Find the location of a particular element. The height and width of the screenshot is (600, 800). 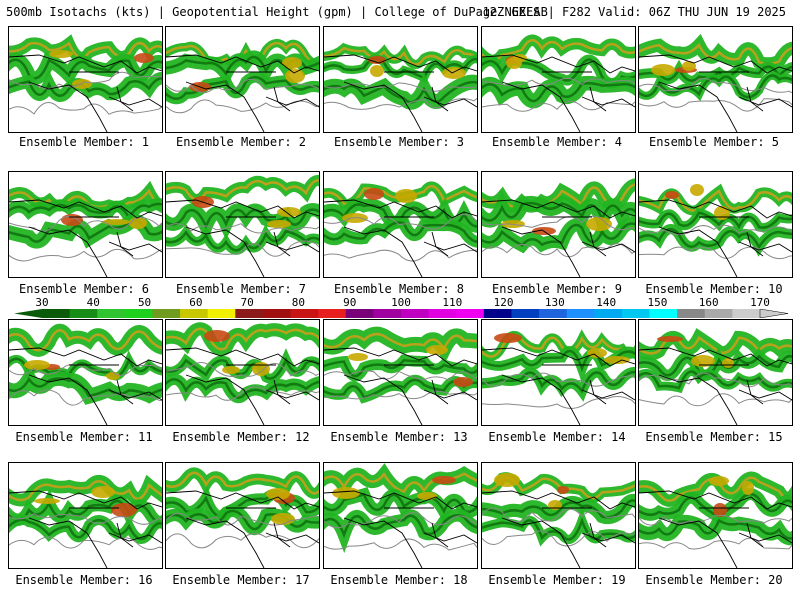

ensemble-member-label: Ensemble Member: 6 is located at coordinates (84, 289).